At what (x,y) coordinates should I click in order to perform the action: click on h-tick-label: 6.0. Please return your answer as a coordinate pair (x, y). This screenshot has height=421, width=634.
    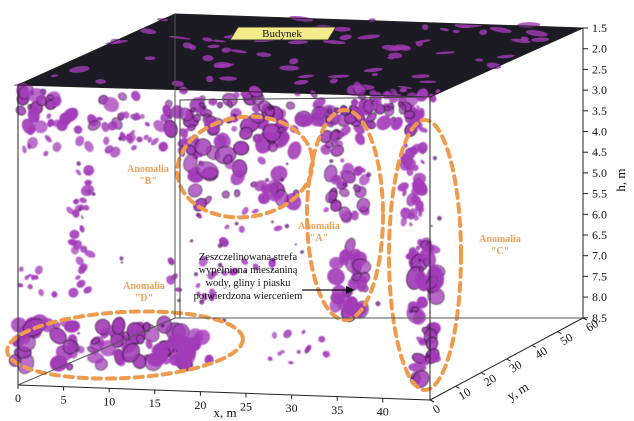
    Looking at the image, I should click on (599, 214).